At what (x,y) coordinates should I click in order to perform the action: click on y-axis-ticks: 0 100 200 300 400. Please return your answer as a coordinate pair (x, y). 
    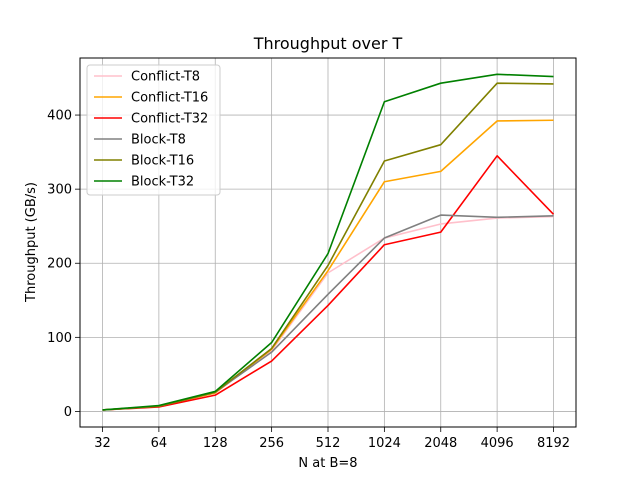
    Looking at the image, I should click on (63, 264).